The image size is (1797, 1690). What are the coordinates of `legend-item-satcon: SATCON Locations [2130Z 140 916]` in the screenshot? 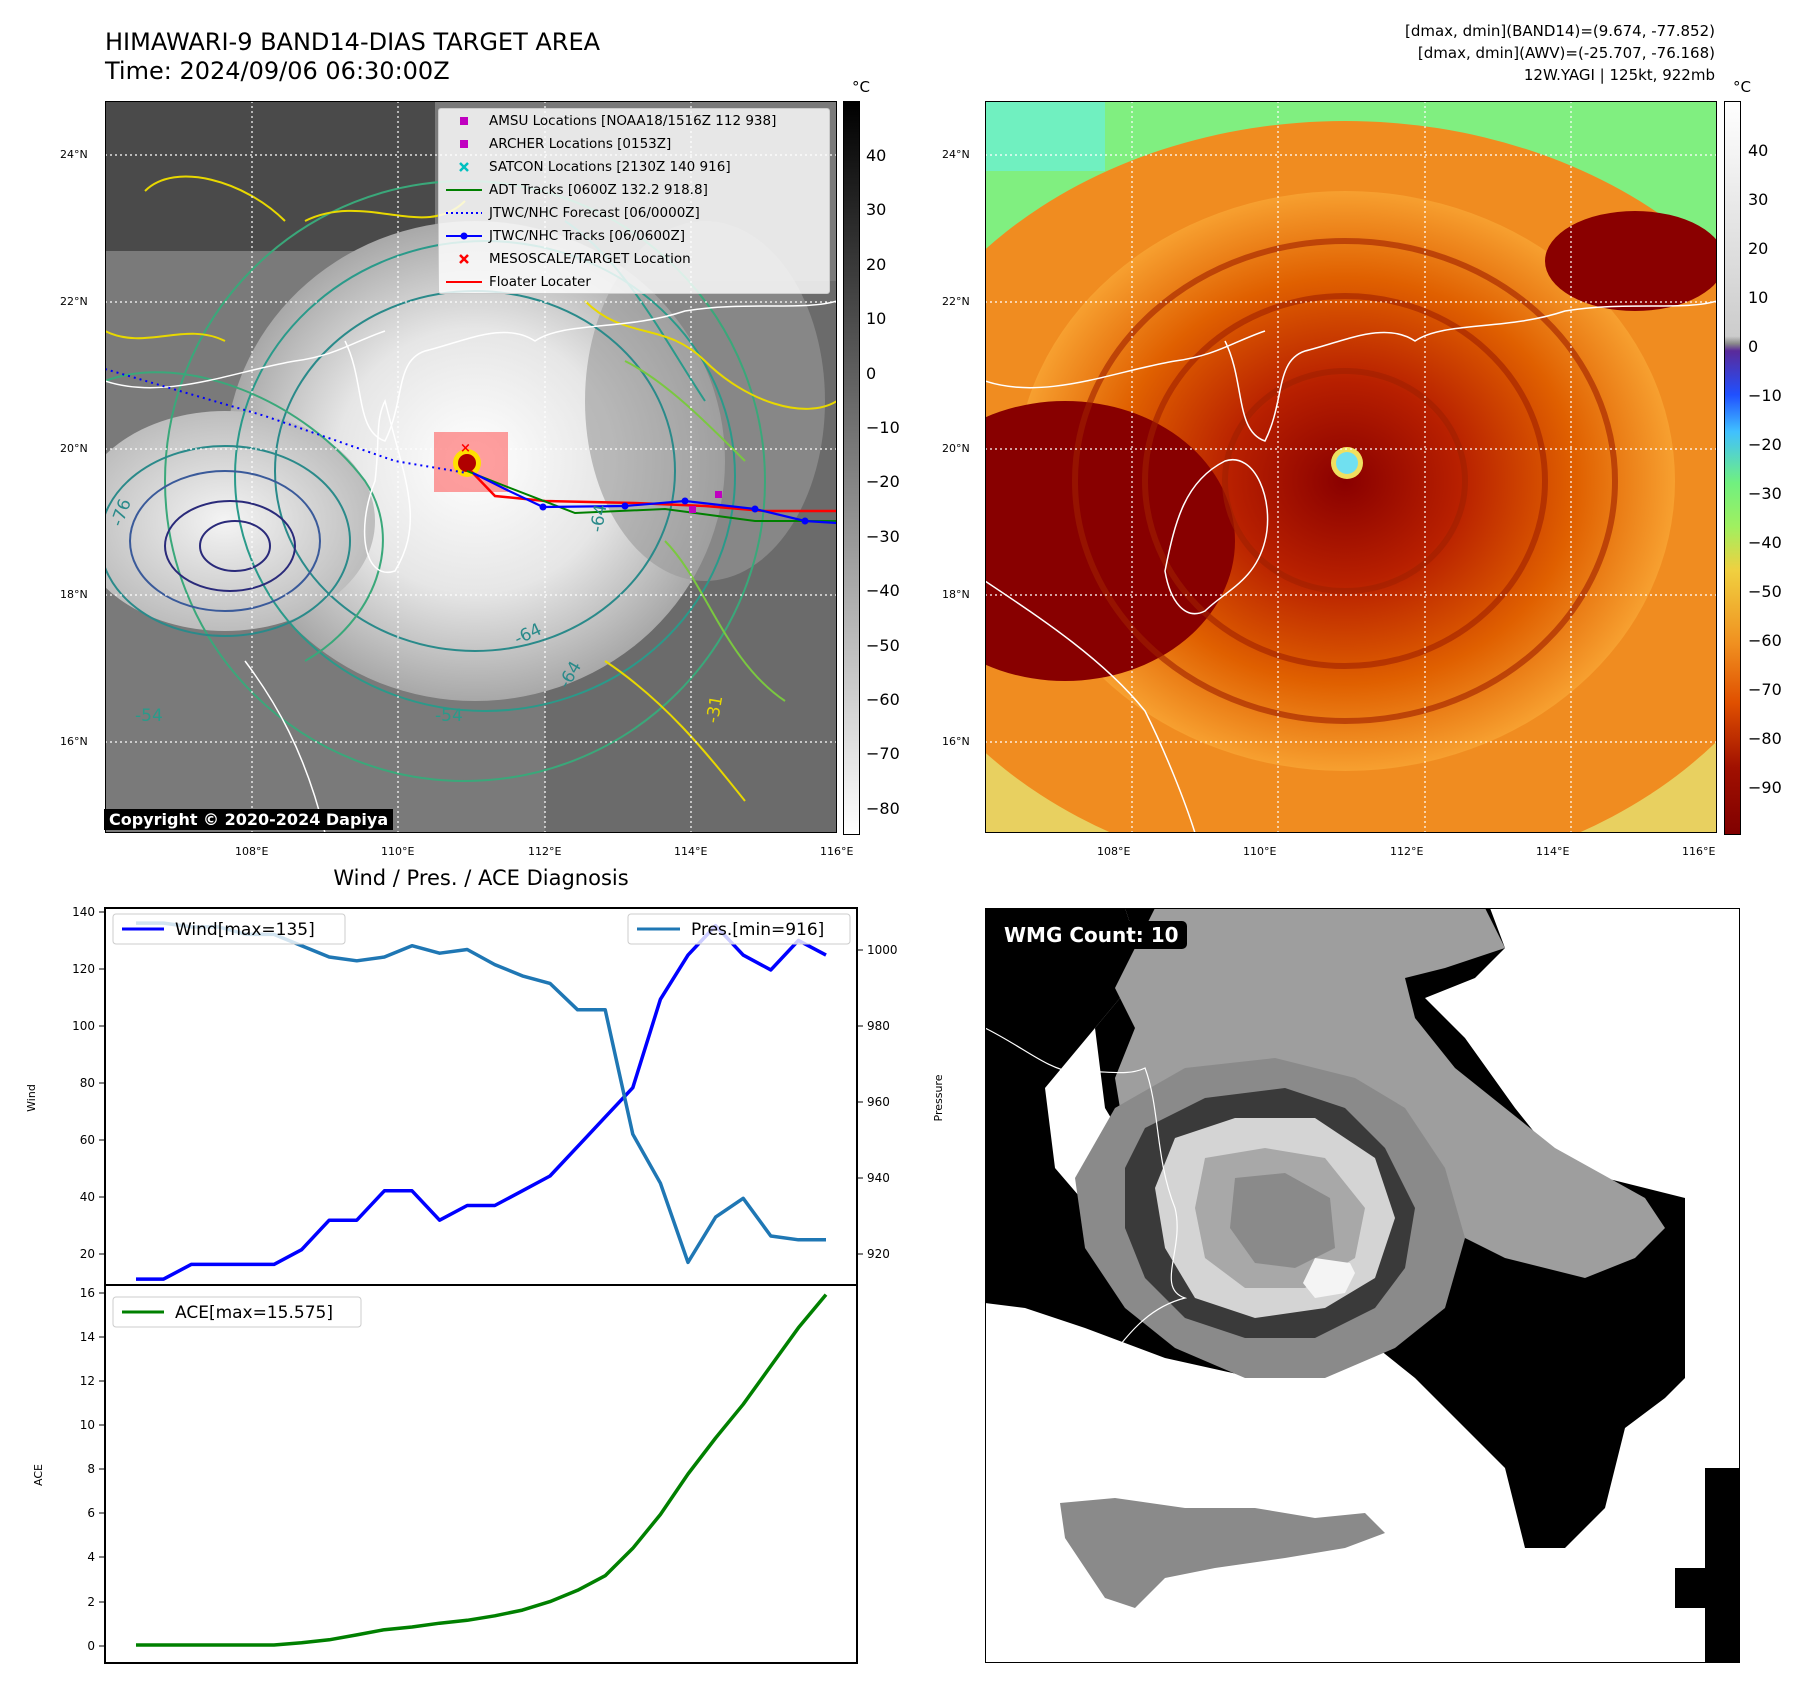 It's located at (634, 166).